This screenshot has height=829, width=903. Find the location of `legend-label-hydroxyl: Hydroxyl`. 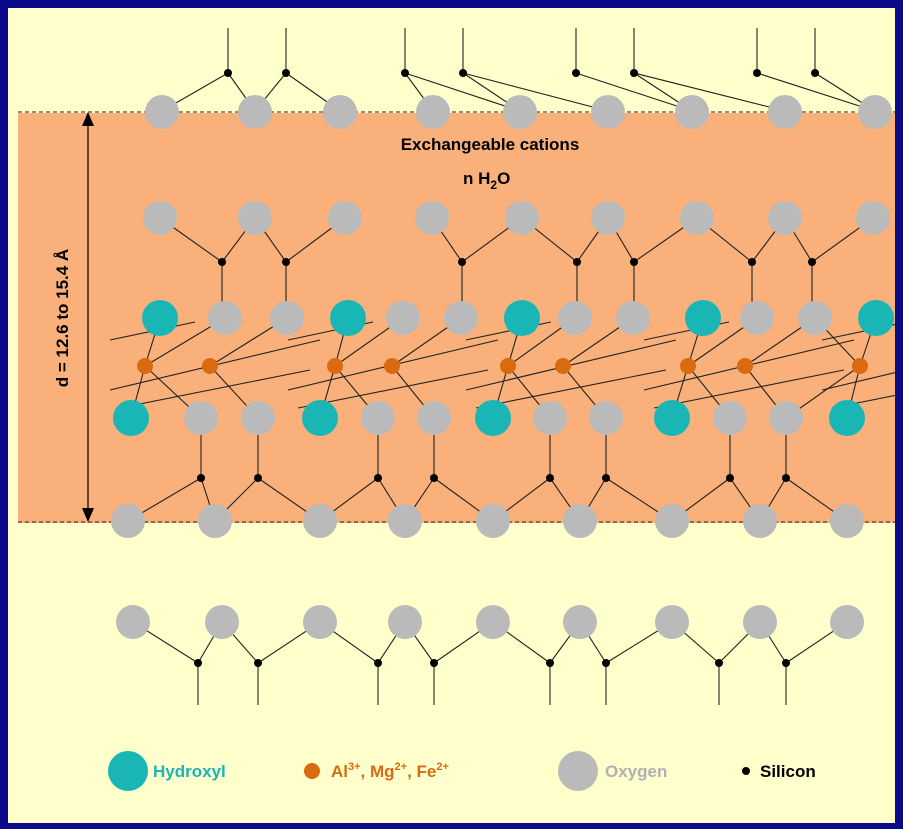

legend-label-hydroxyl: Hydroxyl is located at coordinates (189, 771).